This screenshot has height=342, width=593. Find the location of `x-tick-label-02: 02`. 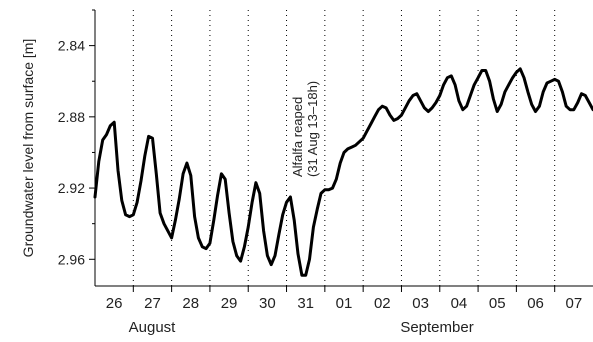

x-tick-label-02: 02 is located at coordinates (382, 303).